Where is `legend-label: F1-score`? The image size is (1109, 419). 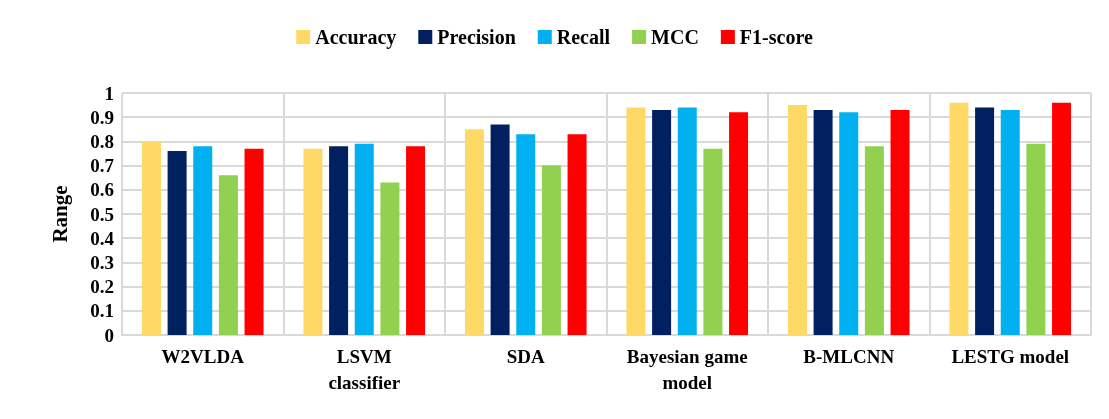
legend-label: F1-score is located at coordinates (776, 37).